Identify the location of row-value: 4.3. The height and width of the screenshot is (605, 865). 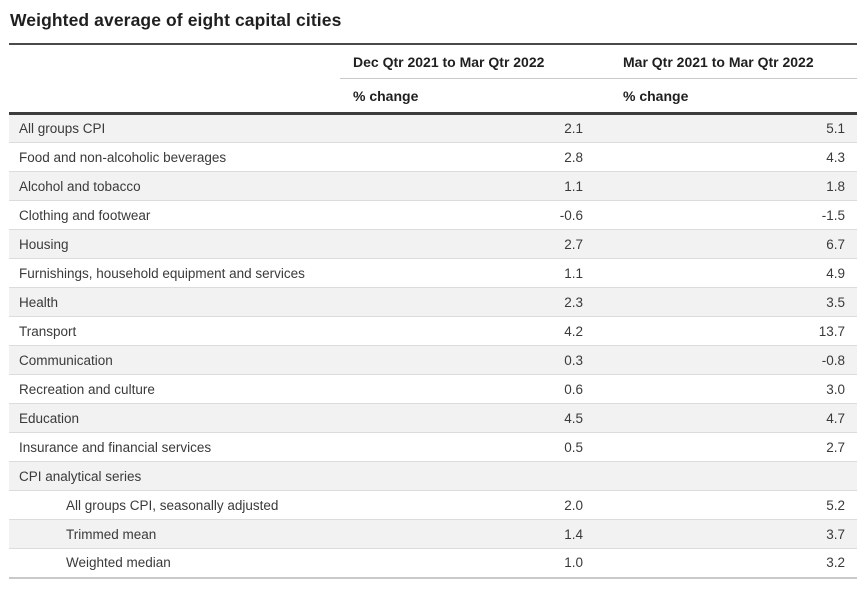
(835, 157).